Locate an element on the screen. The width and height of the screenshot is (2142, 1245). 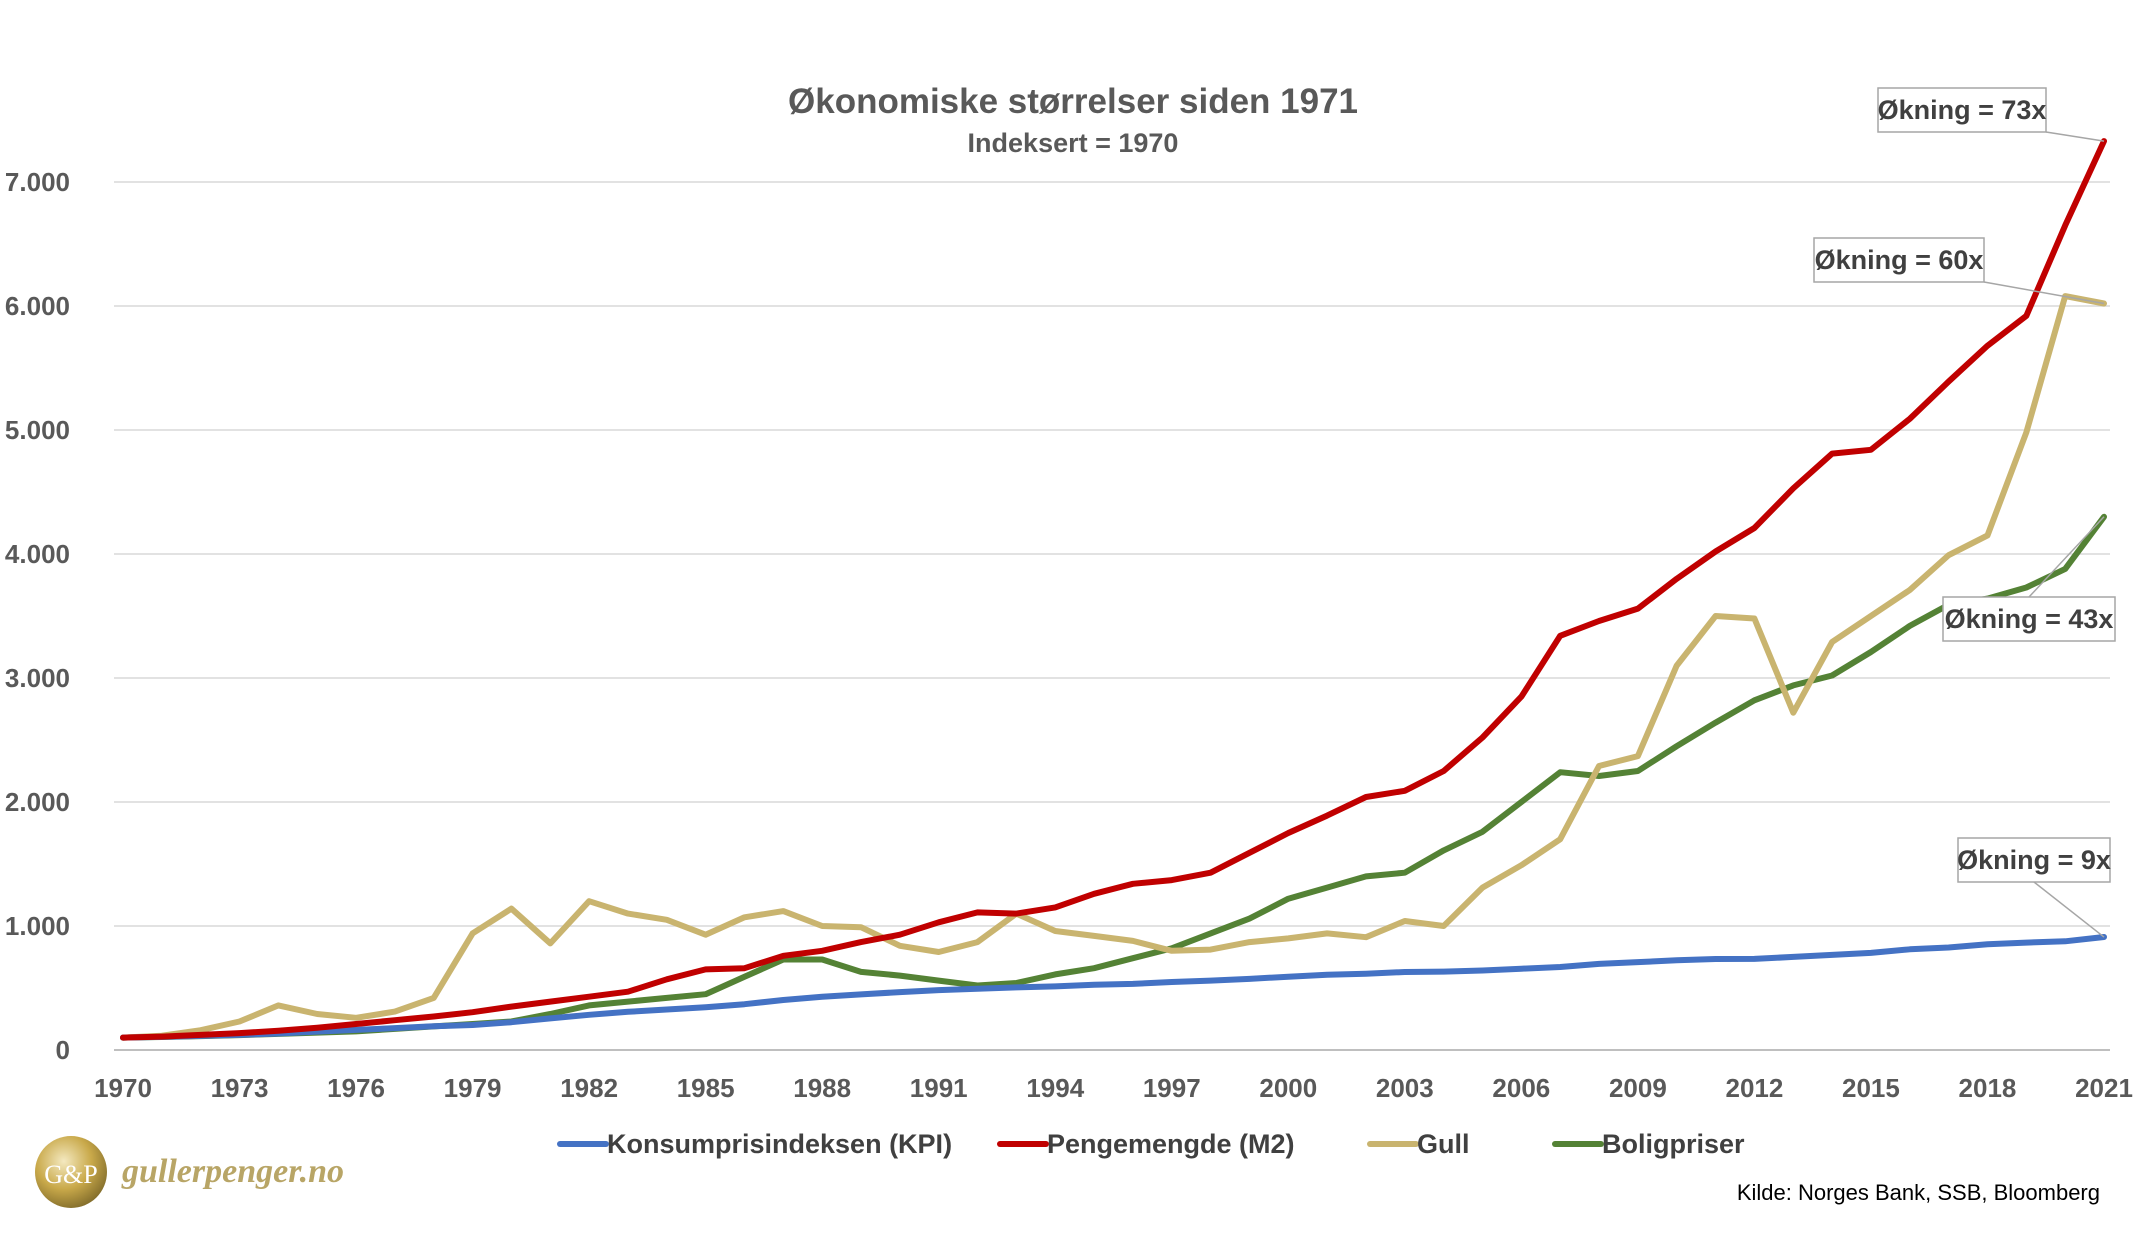
legend-item: Boligpriser is located at coordinates (1648, 1144).